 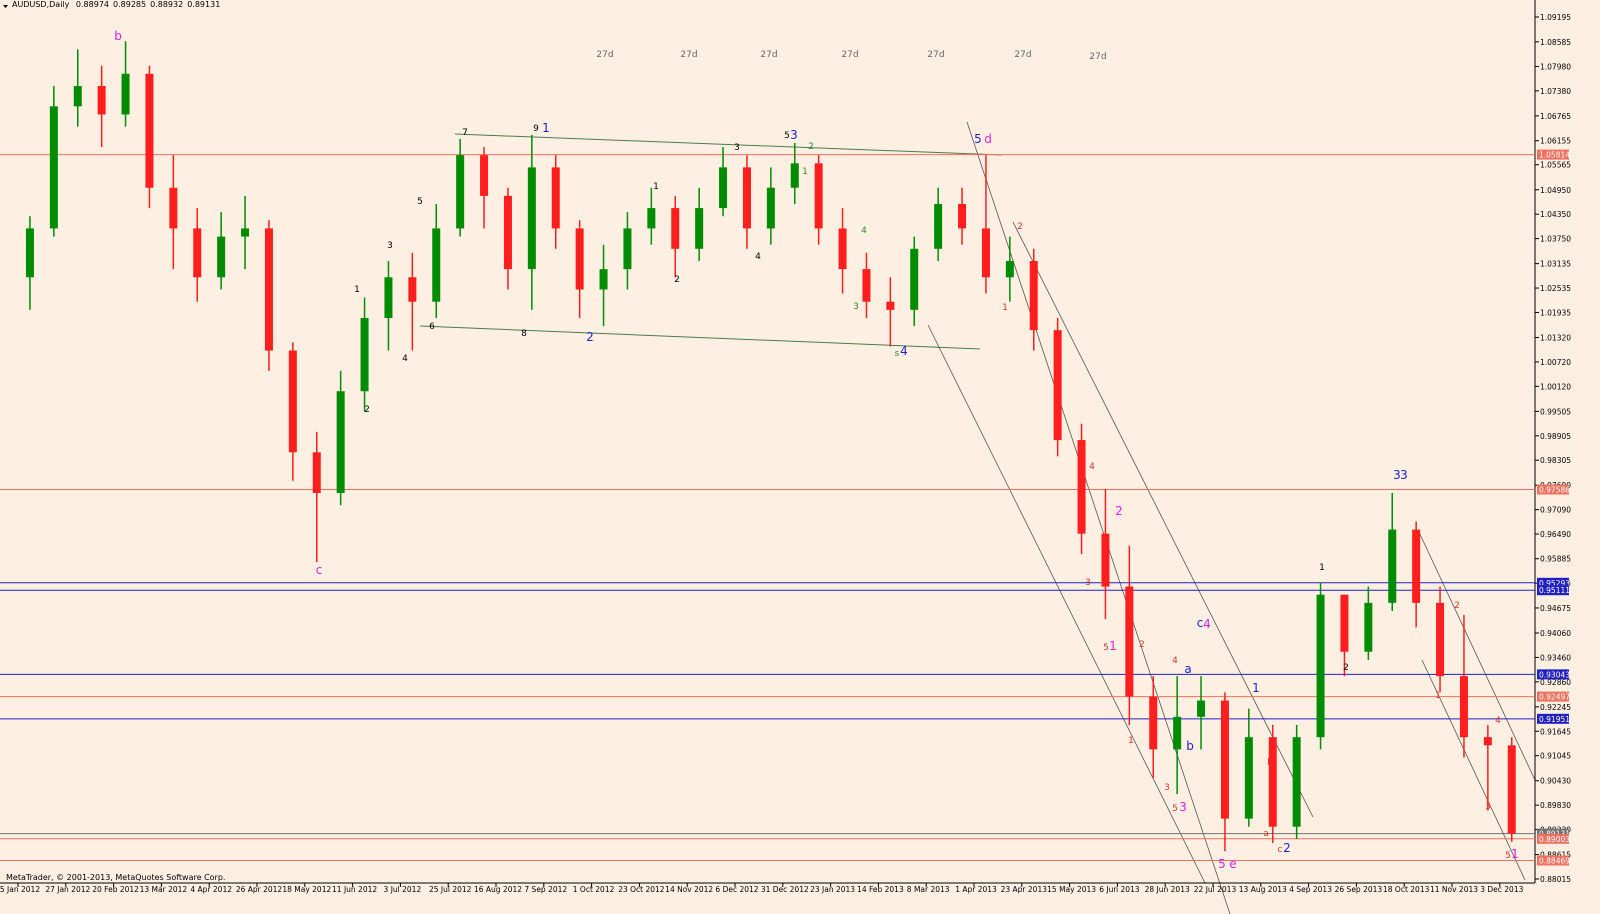 I want to click on header-value: 0.89285, so click(x=130, y=4).